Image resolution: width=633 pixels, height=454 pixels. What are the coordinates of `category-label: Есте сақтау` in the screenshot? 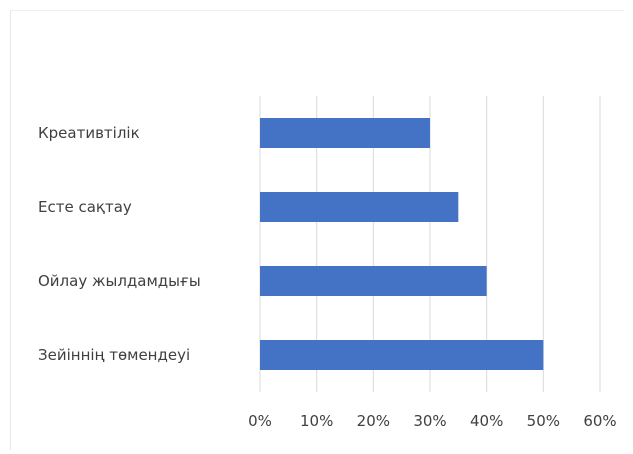 It's located at (85, 207).